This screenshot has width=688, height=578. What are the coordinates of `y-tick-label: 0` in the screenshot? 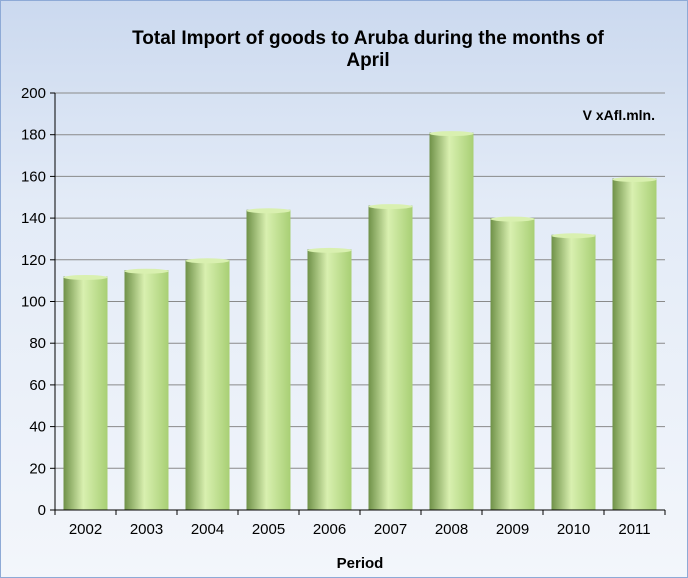 It's located at (42, 510).